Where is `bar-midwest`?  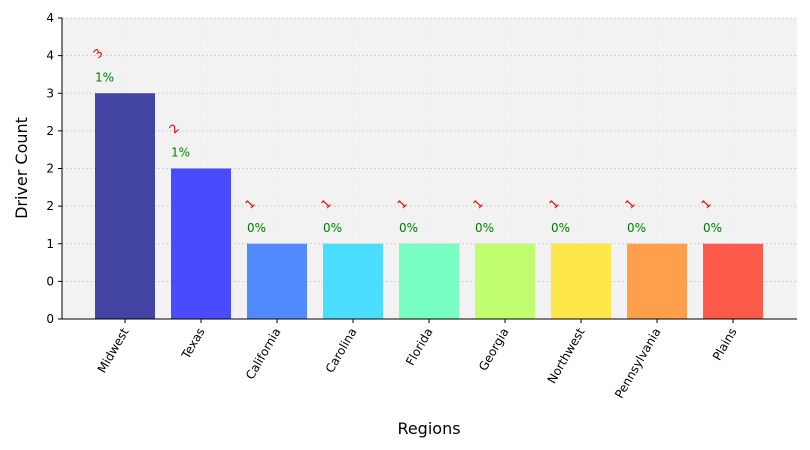 bar-midwest is located at coordinates (125, 206).